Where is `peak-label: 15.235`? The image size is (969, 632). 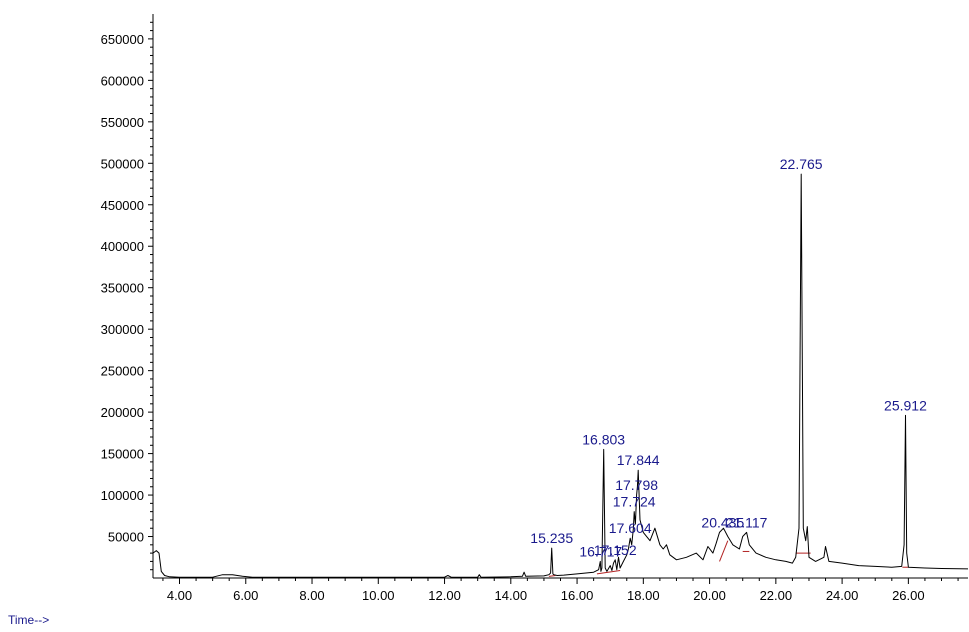 peak-label: 15.235 is located at coordinates (551, 538).